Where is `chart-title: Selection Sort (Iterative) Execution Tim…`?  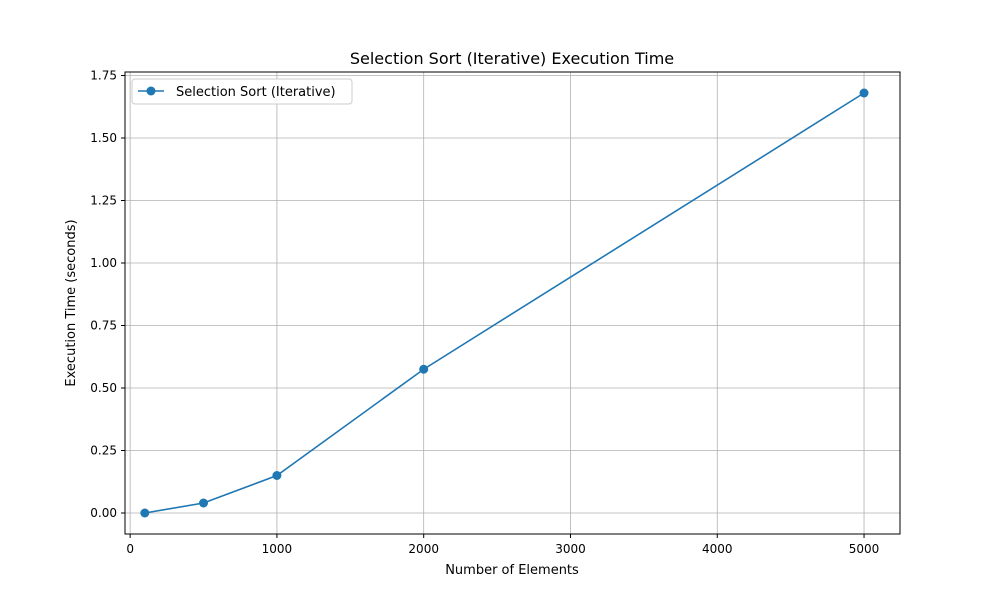
chart-title: Selection Sort (Iterative) Execution Tim… is located at coordinates (512, 58).